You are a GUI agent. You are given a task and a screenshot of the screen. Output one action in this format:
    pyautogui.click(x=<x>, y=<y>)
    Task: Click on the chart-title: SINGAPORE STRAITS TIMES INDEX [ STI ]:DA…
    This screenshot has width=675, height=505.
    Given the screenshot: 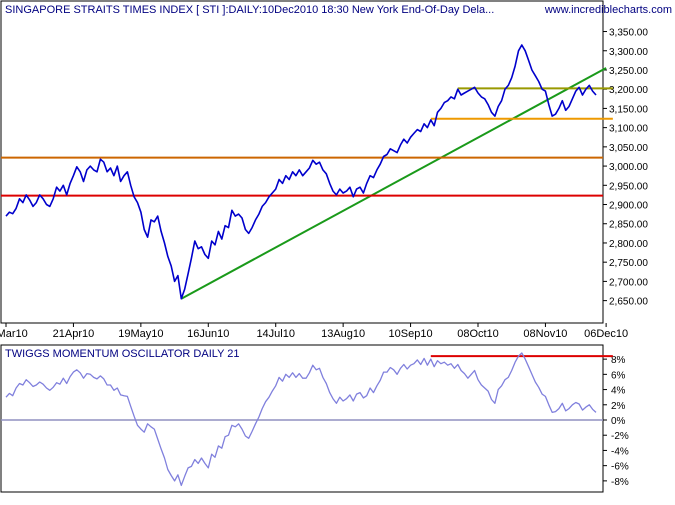 What is the action you would take?
    pyautogui.click(x=249, y=10)
    